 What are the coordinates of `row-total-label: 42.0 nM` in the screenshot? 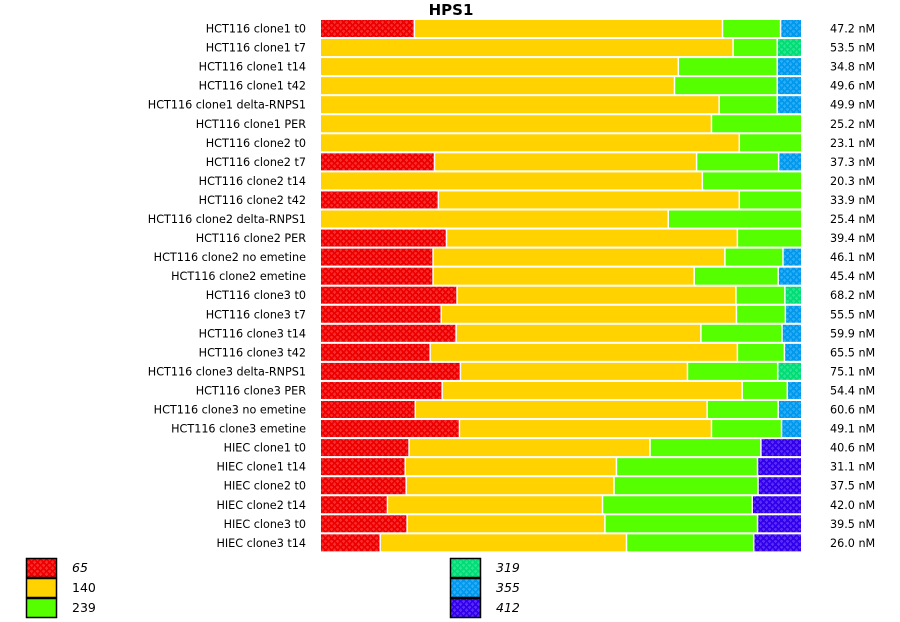 It's located at (852, 505).